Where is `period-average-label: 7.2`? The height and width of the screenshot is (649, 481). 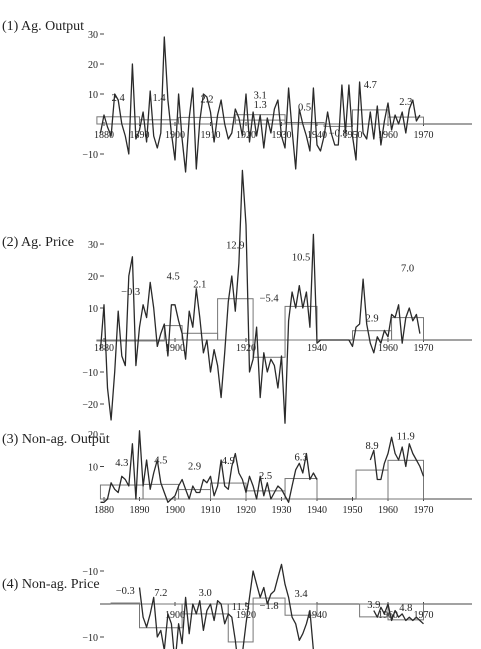
period-average-label: 7.2 is located at coordinates (160, 593).